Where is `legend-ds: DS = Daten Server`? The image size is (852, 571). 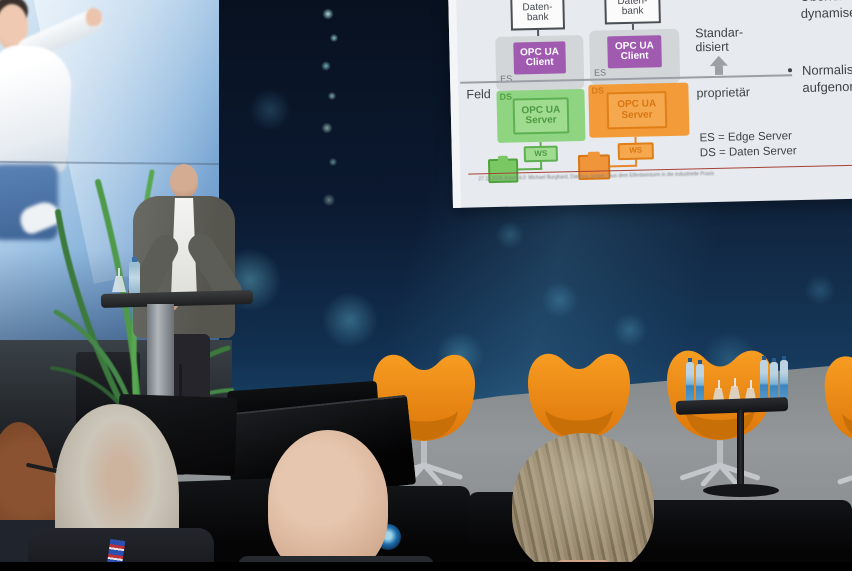
legend-ds: DS = Daten Server is located at coordinates (748, 152).